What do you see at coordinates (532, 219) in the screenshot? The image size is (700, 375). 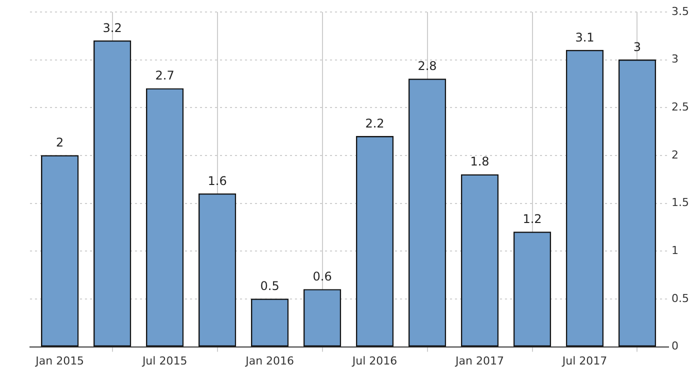 I see `data-label: 1.2` at bounding box center [532, 219].